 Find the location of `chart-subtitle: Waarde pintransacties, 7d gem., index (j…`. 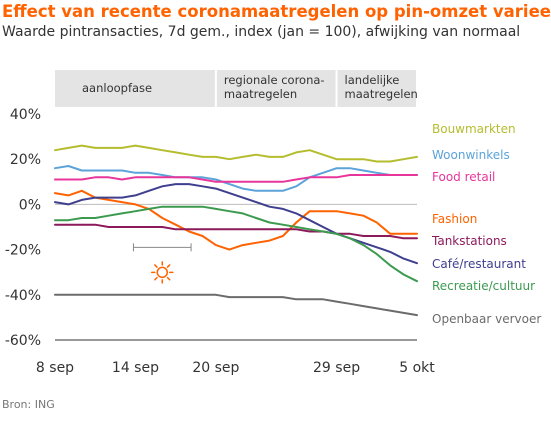

chart-subtitle: Waarde pintransacties, 7d gem., index (j… is located at coordinates (261, 32).